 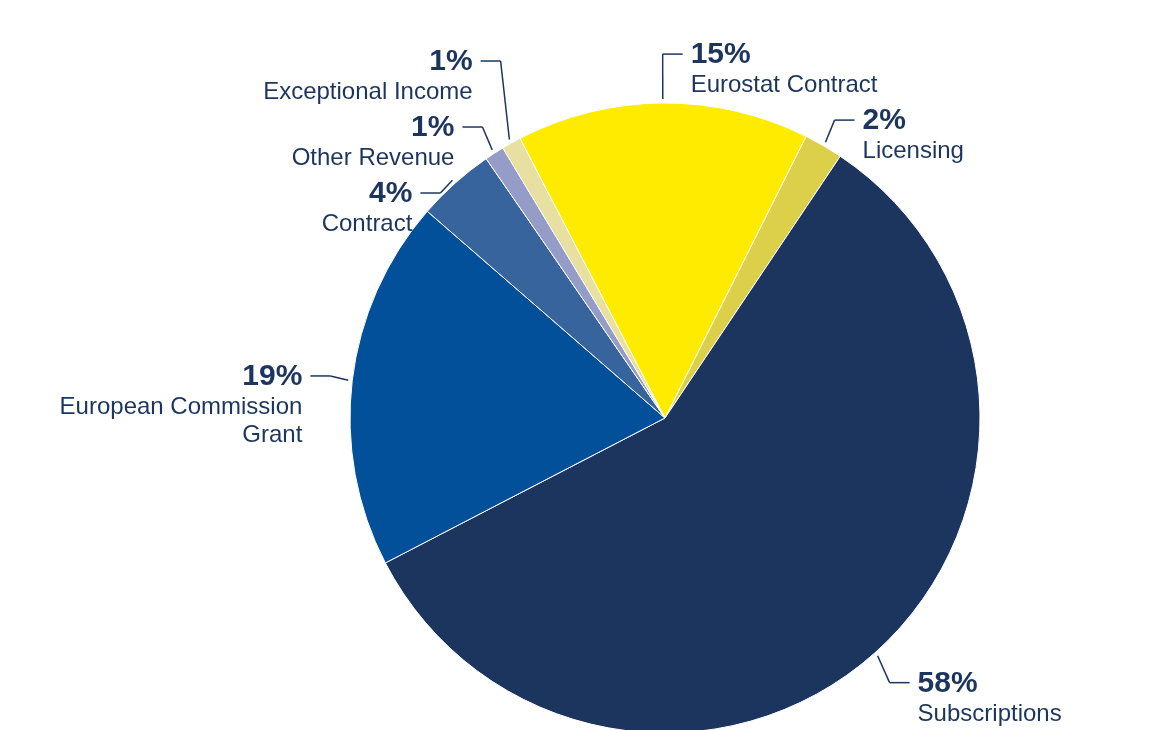 I want to click on slice-label: Other Revenue, so click(x=373, y=157).